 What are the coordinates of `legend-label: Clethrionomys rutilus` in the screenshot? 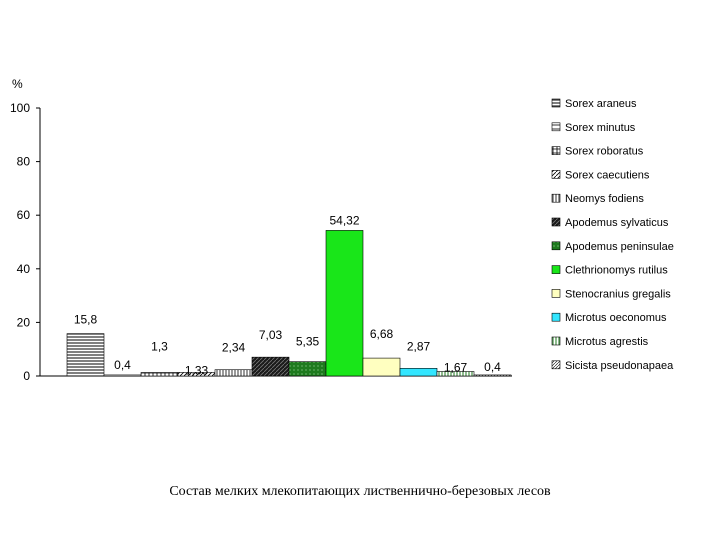 It's located at (616, 271).